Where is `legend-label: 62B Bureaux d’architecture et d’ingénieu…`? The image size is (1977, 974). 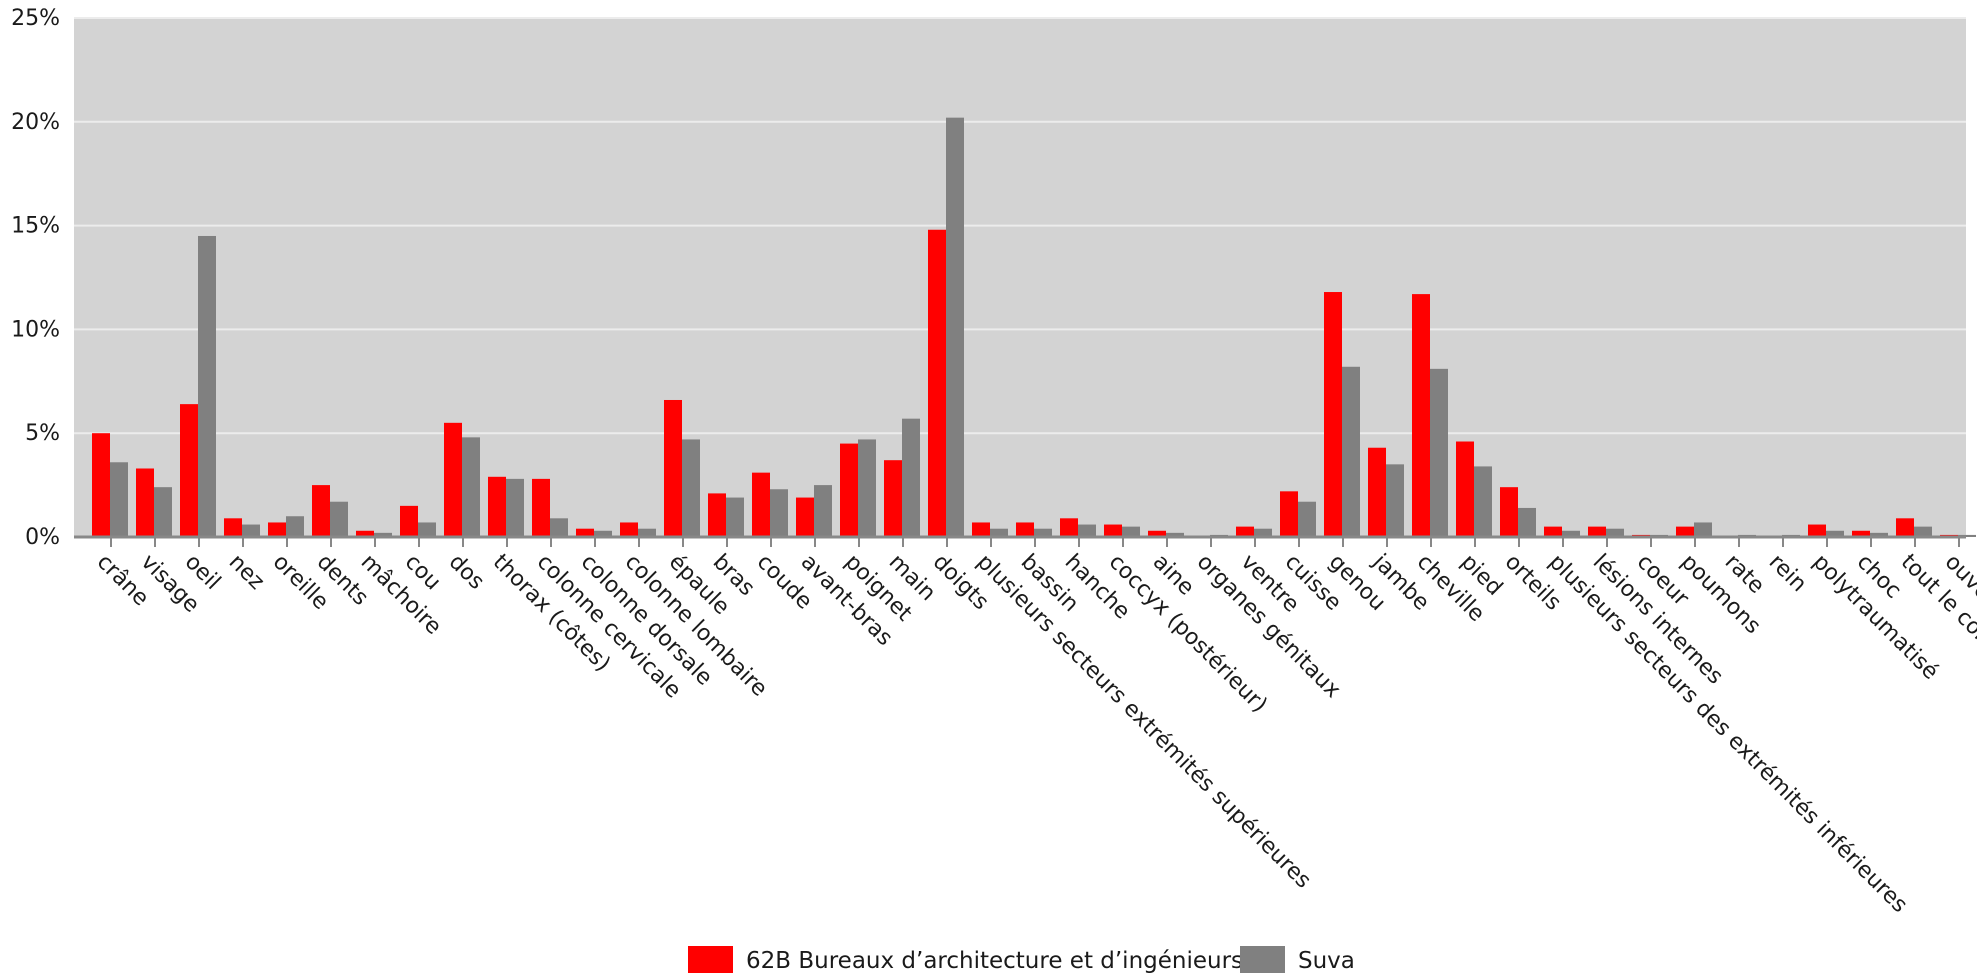
legend-label: 62B Bureaux d’architecture et d’ingénieu… is located at coordinates (994, 961).